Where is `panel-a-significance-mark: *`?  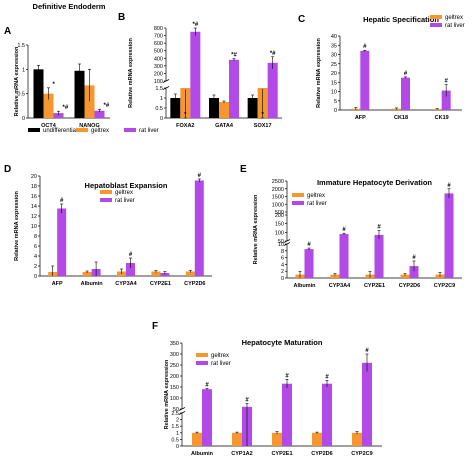
panel-a-significance-mark: * is located at coordinates (54, 85).